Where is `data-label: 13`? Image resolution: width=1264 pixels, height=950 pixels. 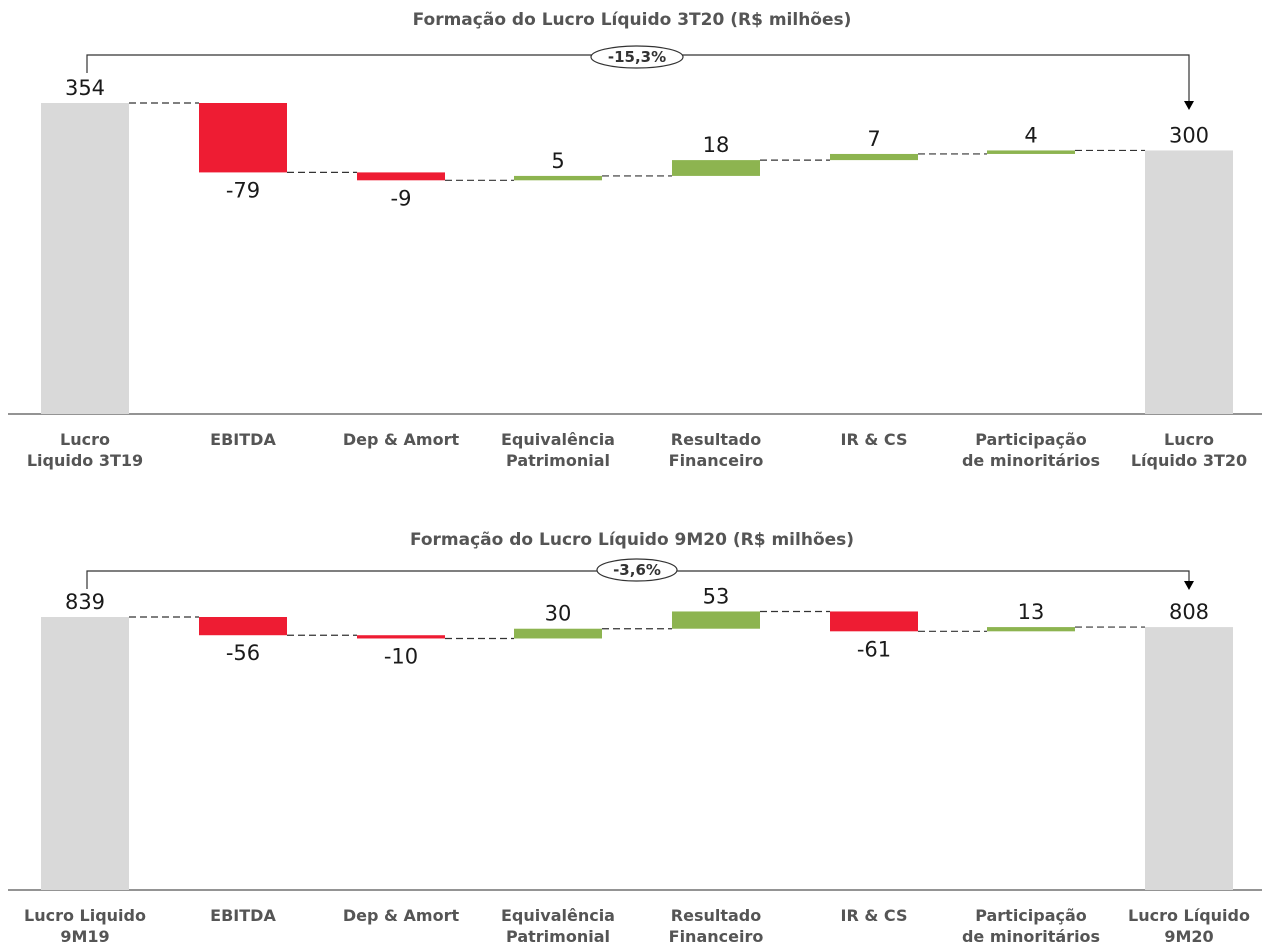 data-label: 13 is located at coordinates (1031, 612).